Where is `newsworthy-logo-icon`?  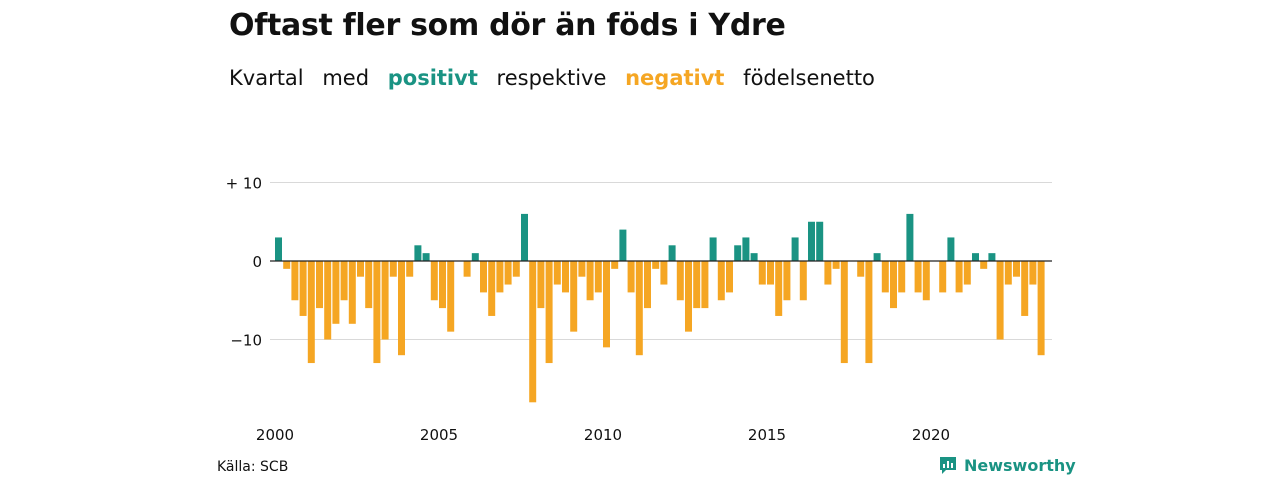 newsworthy-logo-icon is located at coordinates (948, 465).